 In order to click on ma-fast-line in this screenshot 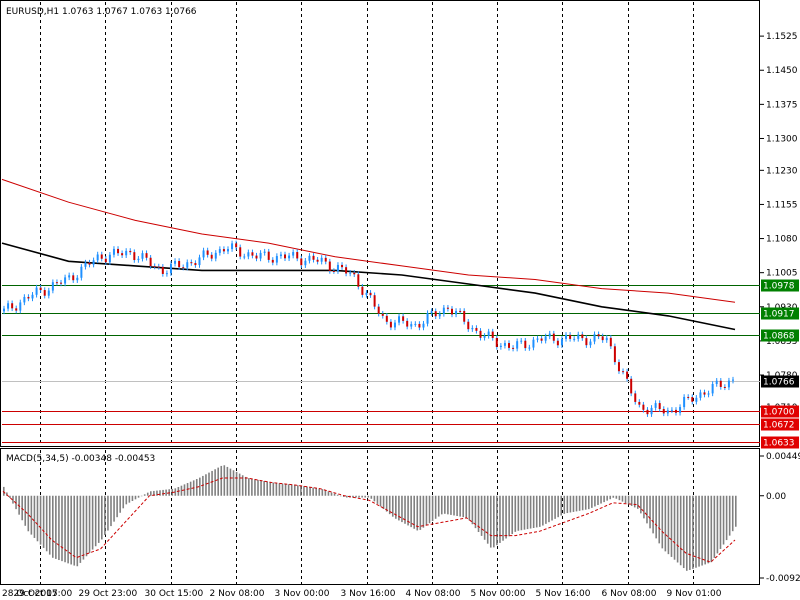, I will do `click(368, 286)`.